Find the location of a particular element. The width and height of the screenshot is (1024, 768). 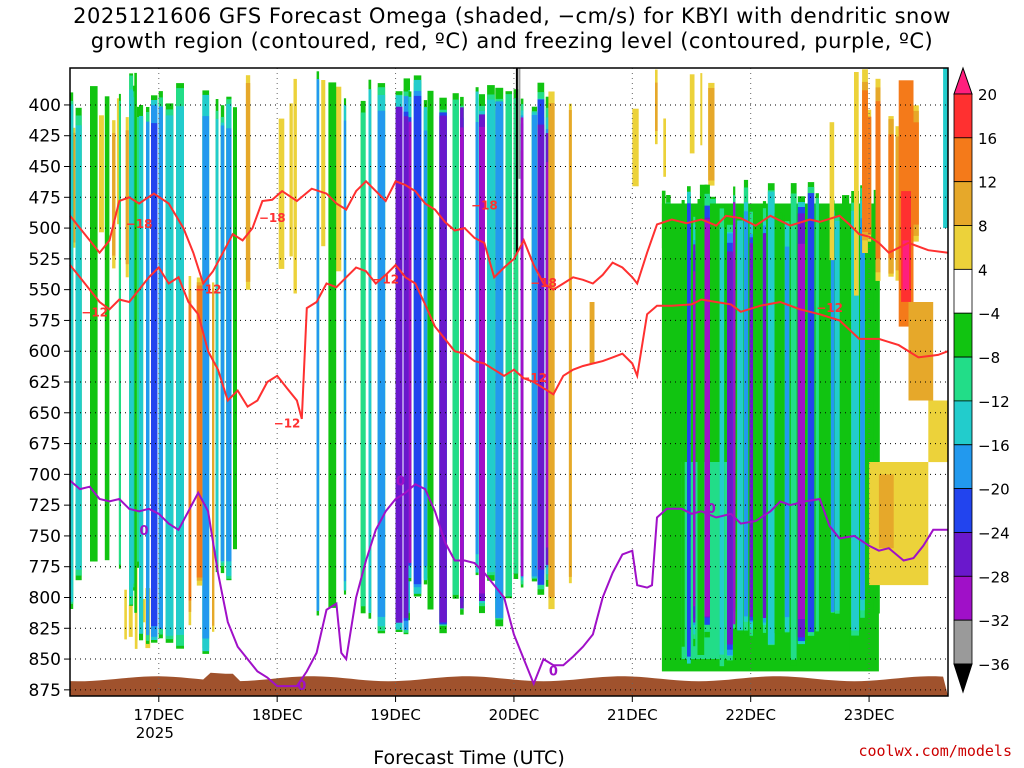

site-credit: coolwx.com/models is located at coordinates (935, 751).